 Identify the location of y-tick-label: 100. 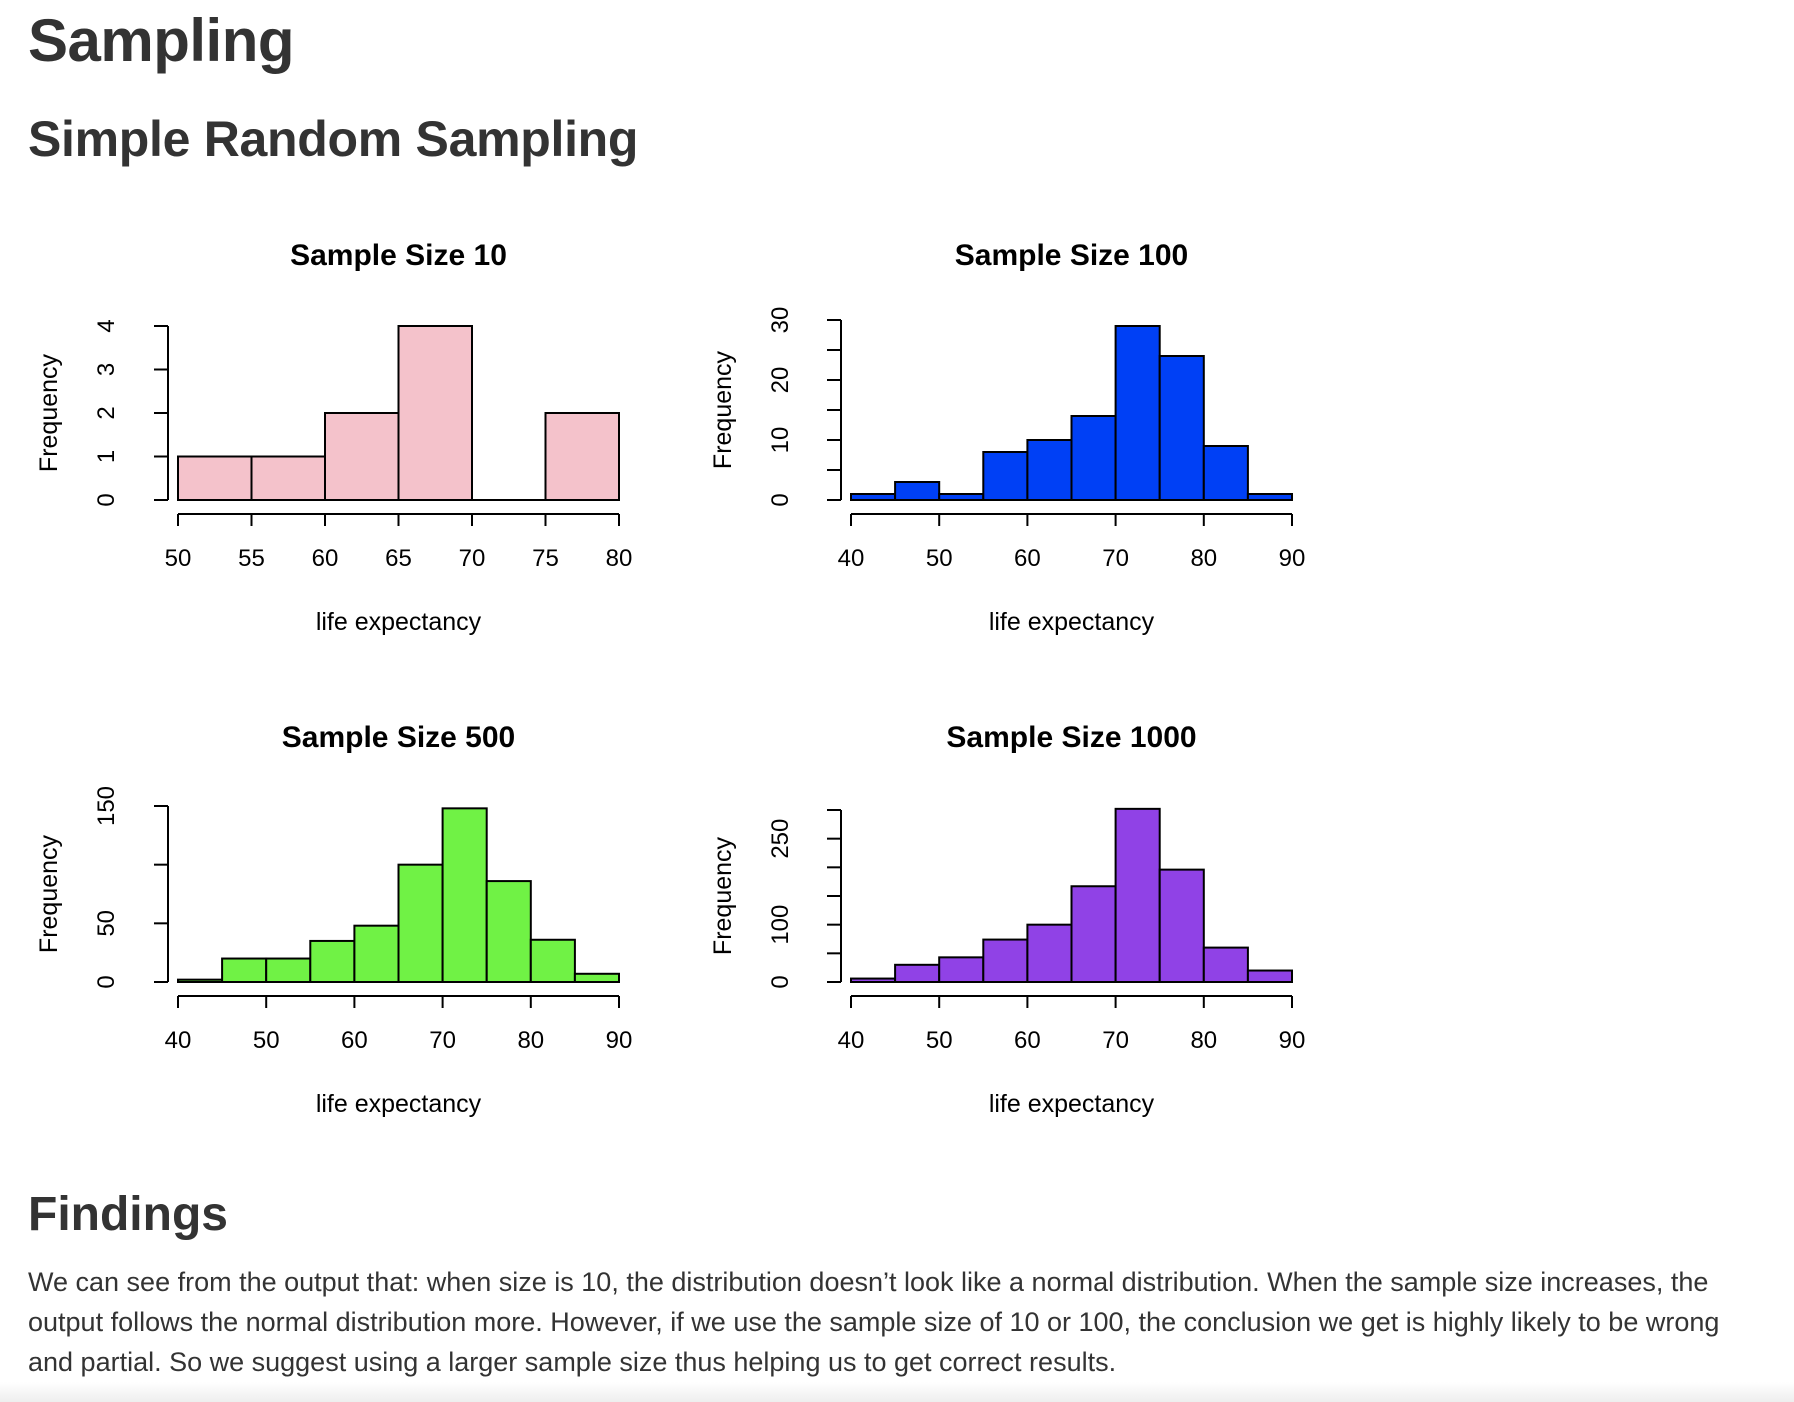
(780, 925).